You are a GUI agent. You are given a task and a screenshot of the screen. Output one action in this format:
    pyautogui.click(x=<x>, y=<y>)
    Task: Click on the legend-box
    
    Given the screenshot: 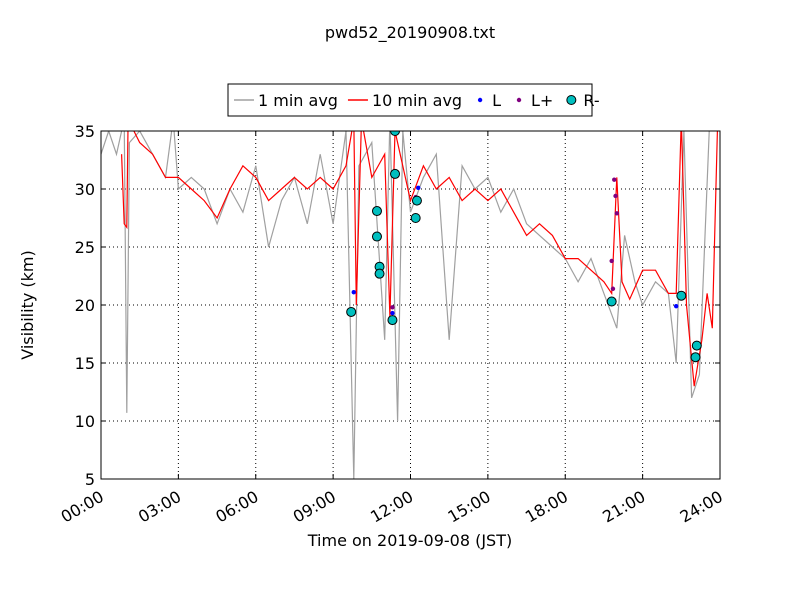 What is the action you would take?
    pyautogui.click(x=410, y=100)
    